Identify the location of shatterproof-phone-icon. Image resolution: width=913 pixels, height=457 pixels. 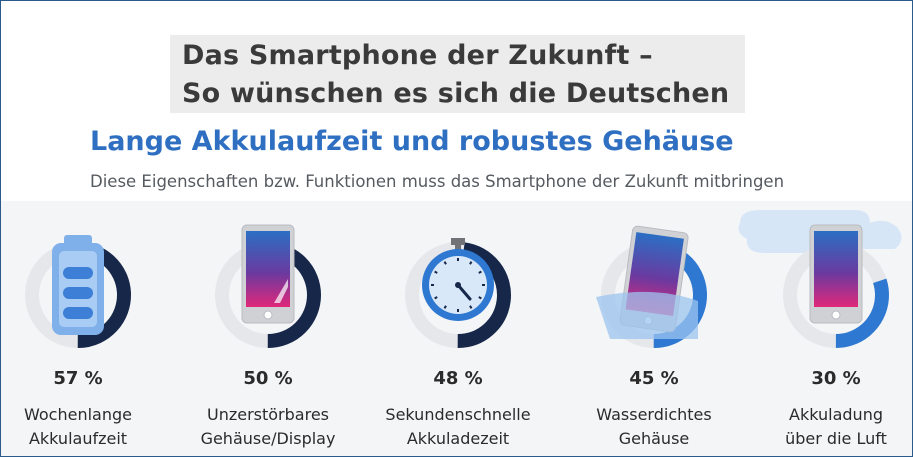
(268, 274).